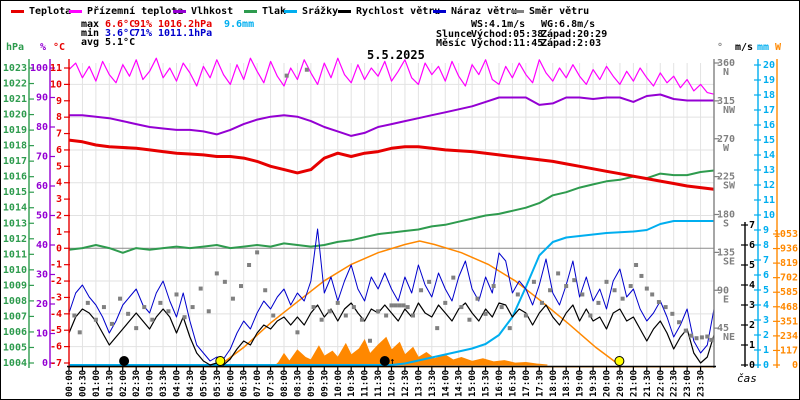 This screenshot has width=800, height=400. What do you see at coordinates (178, 383) in the screenshot?
I see `svg-text: 04:00` at bounding box center [178, 383].